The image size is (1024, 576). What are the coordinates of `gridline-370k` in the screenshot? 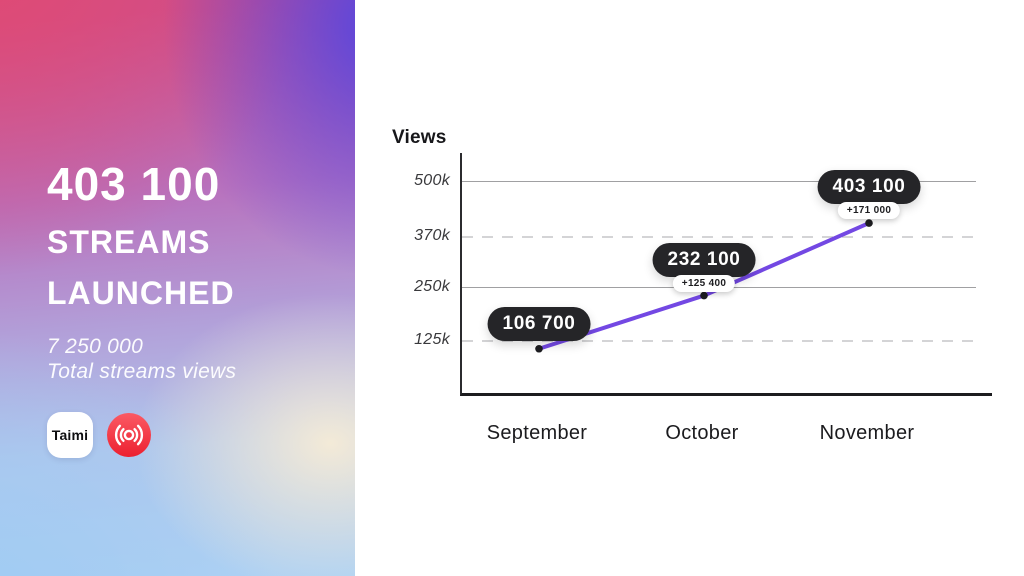 It's located at (719, 237).